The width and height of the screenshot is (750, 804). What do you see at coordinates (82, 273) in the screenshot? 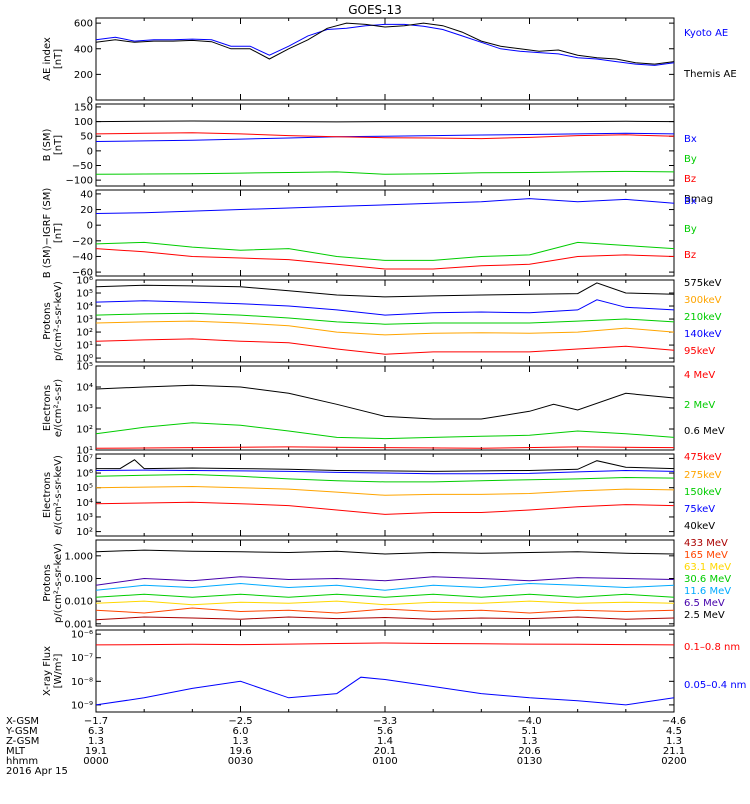
I see `y-tick-label: −60` at bounding box center [82, 273].